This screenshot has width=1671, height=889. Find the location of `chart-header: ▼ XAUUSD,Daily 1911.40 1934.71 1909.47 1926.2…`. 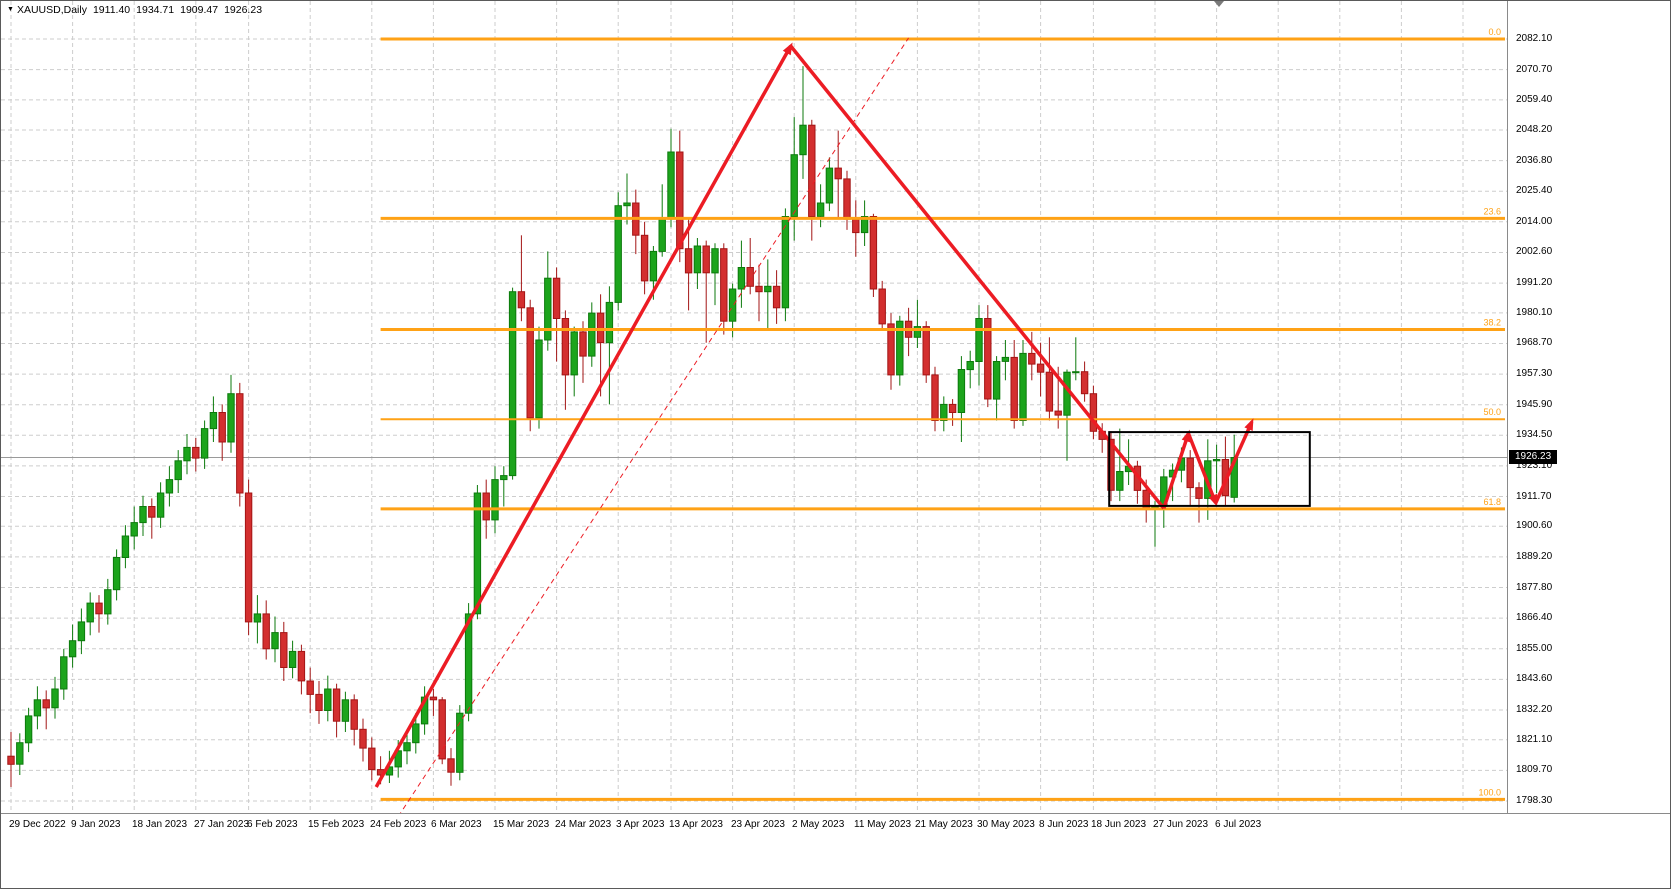

chart-header: ▼ XAUUSD,Daily 1911.40 1934.71 1909.47 1926.2… is located at coordinates (134, 10).